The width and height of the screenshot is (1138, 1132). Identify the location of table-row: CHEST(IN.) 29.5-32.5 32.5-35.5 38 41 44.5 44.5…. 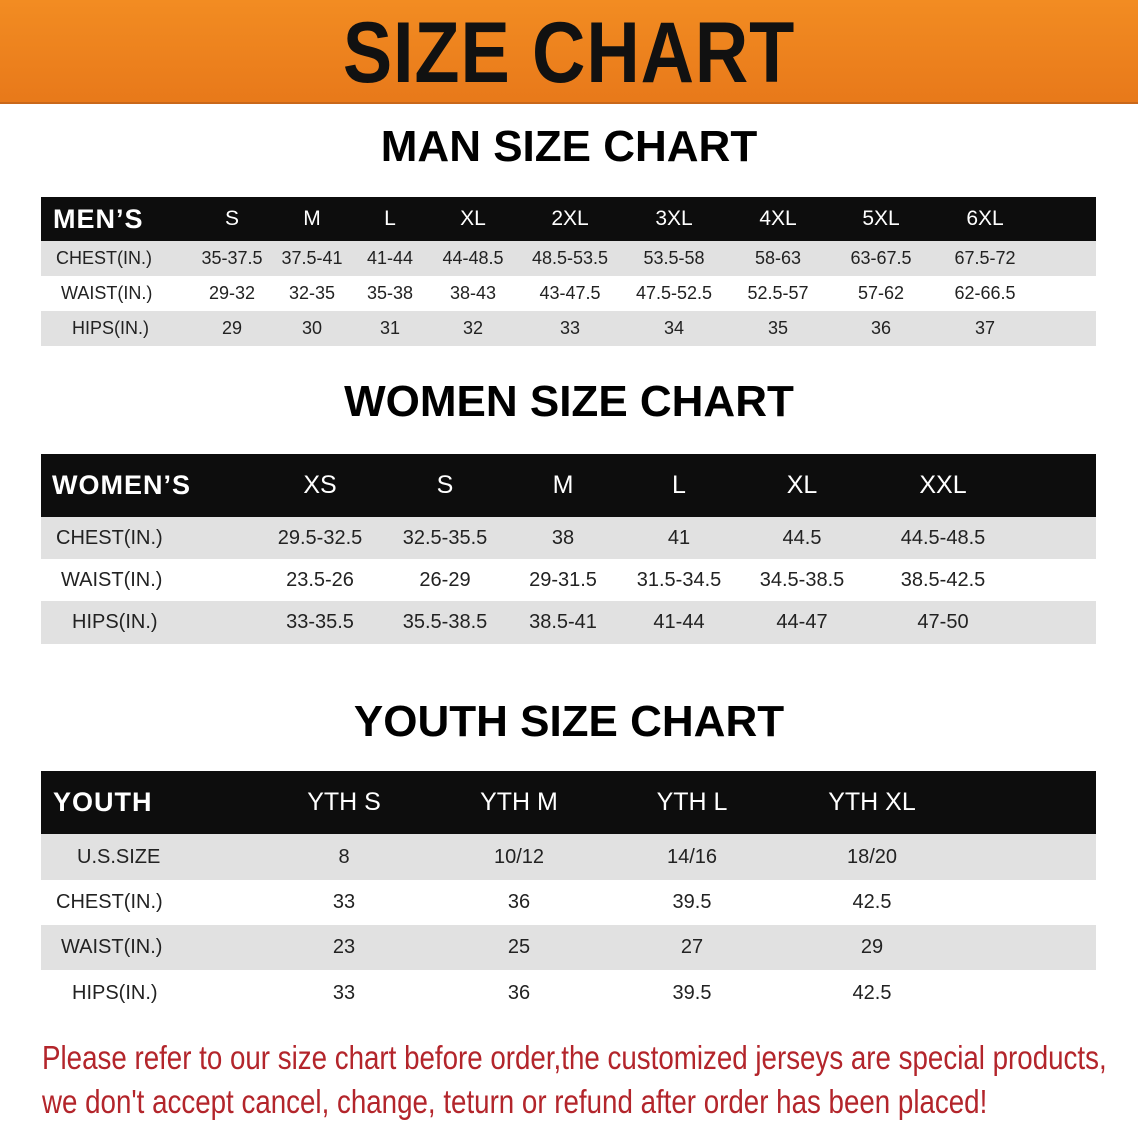
(568, 538).